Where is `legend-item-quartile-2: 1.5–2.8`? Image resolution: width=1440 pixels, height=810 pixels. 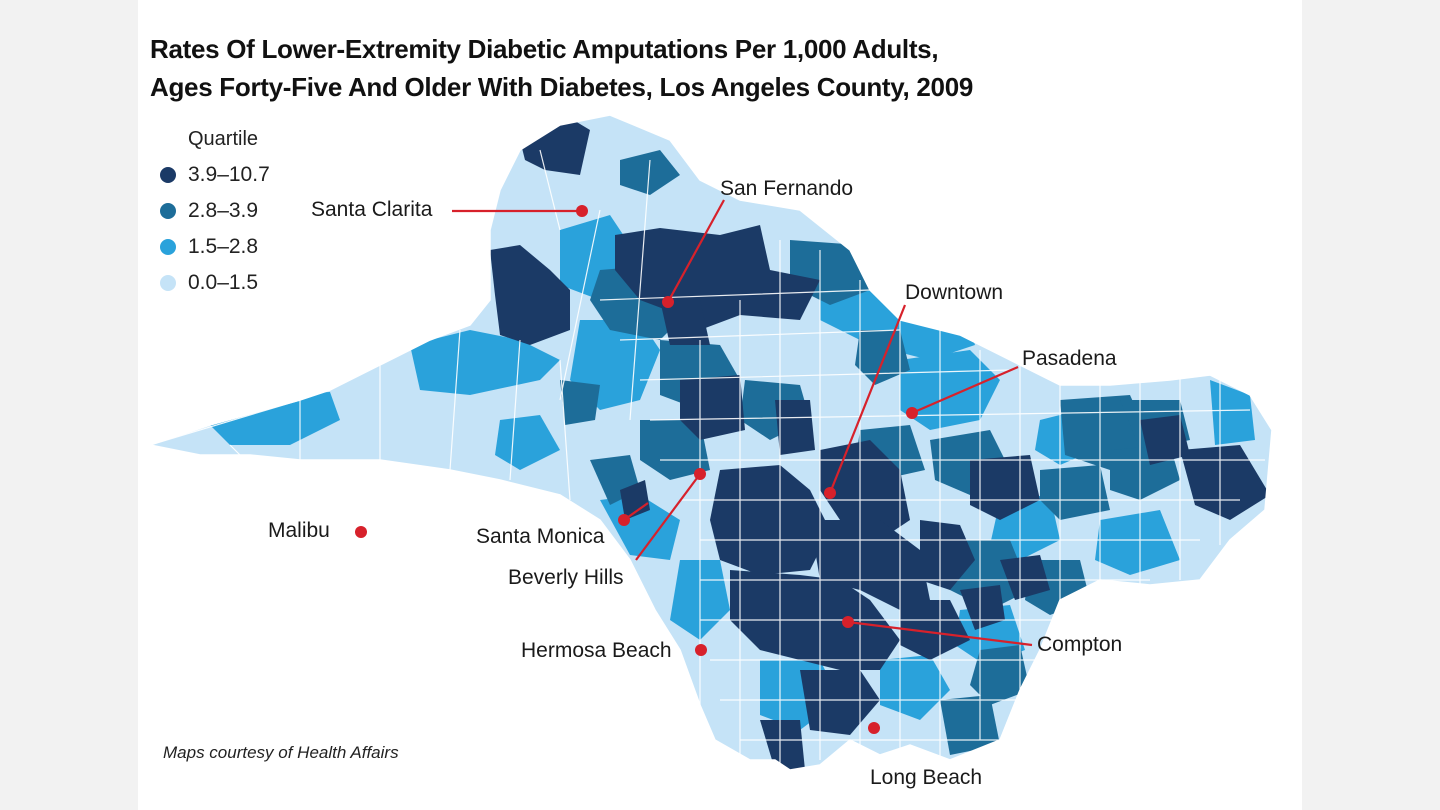
legend-item-quartile-2: 1.5–2.8 is located at coordinates (215, 247).